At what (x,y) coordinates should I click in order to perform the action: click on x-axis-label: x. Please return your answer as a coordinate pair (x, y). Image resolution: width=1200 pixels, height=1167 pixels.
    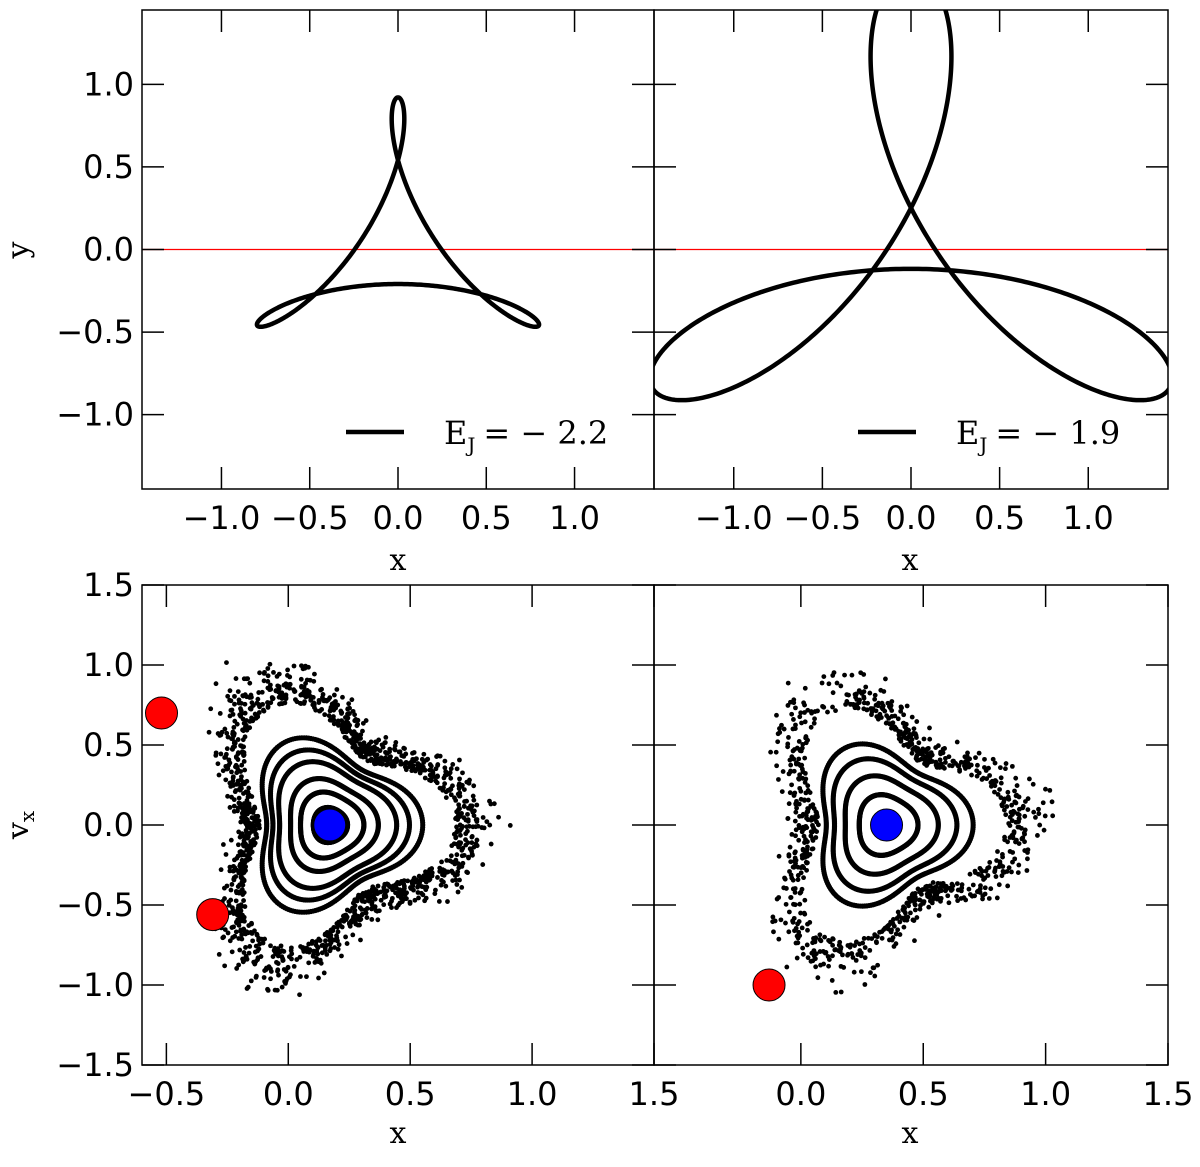
    Looking at the image, I should click on (910, 560).